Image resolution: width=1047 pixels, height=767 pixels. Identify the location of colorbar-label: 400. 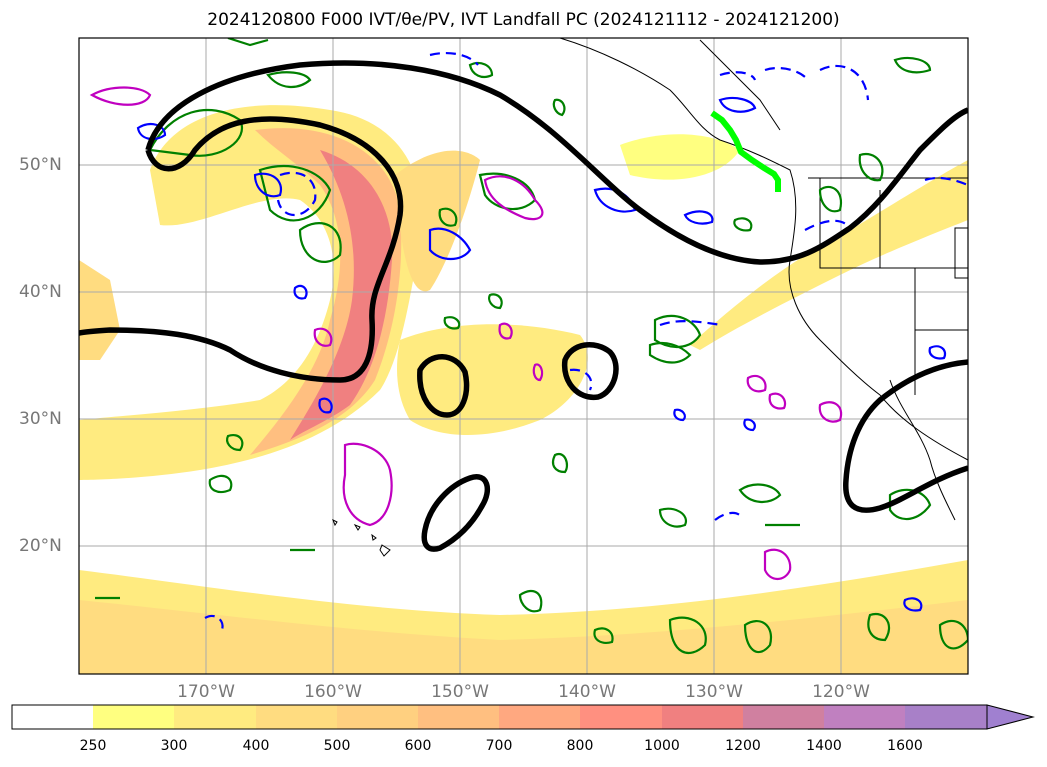
(256, 746).